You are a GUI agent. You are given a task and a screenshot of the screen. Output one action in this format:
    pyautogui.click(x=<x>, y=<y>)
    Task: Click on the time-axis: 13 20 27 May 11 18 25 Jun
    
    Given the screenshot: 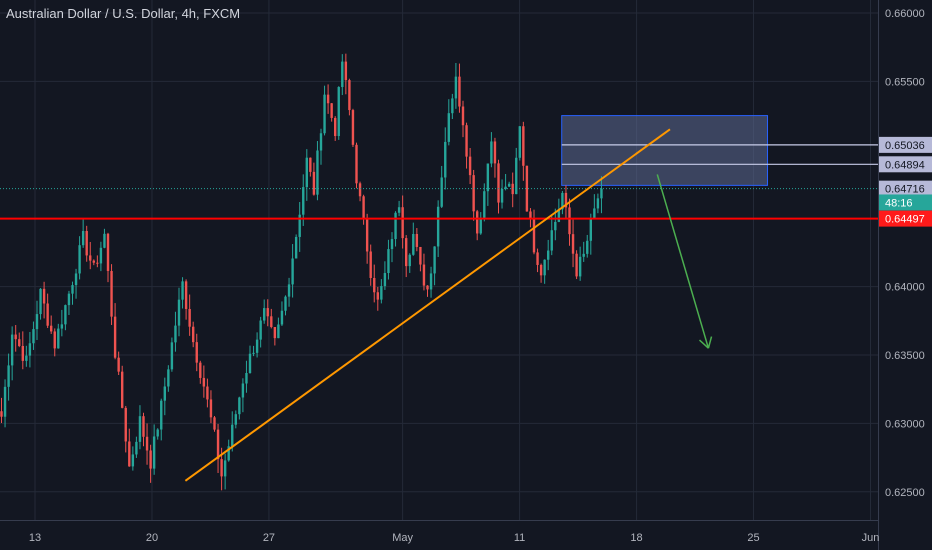 What is the action you would take?
    pyautogui.click(x=440, y=532)
    